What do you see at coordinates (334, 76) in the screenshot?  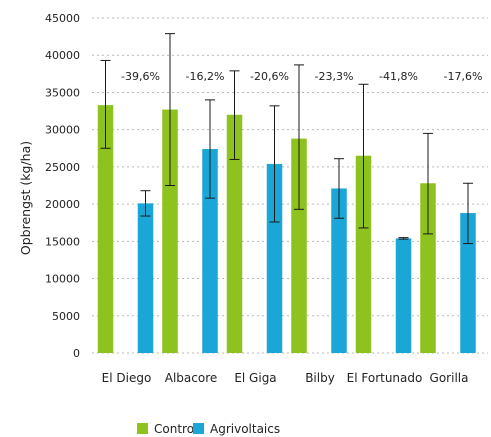 I see `percentage-label: -23,3%` at bounding box center [334, 76].